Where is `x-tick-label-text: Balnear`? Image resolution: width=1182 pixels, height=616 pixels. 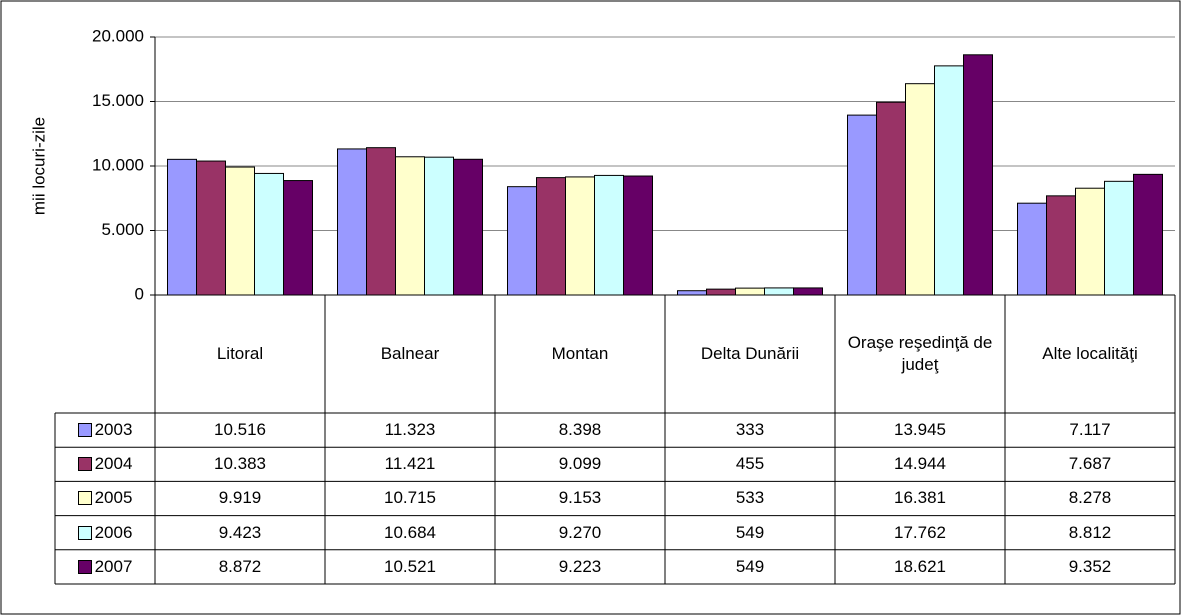 x-tick-label-text: Balnear is located at coordinates (410, 353).